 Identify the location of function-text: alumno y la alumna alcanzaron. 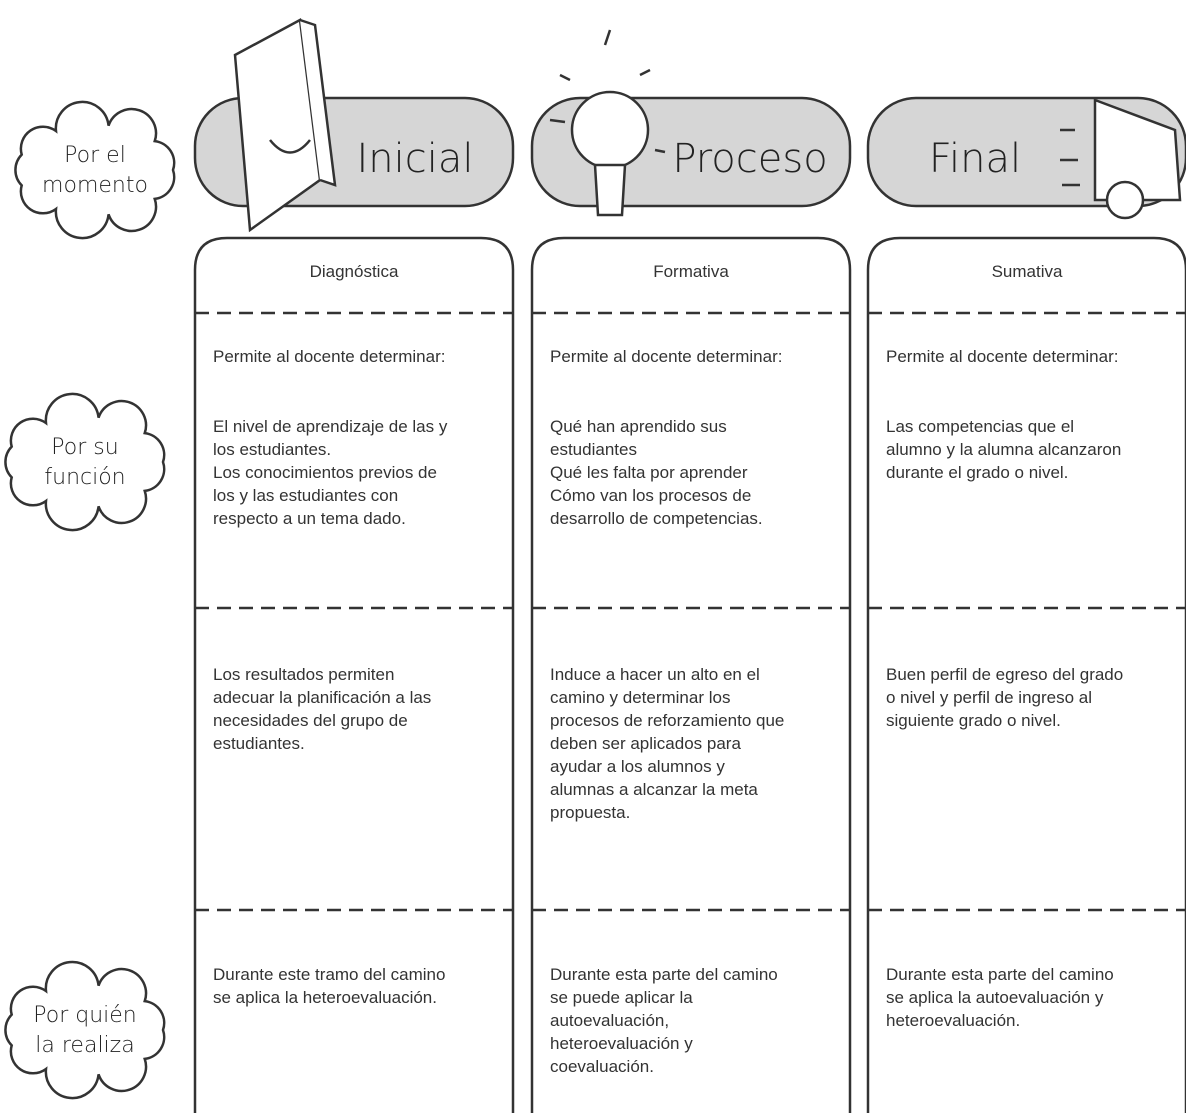
(1003, 449).